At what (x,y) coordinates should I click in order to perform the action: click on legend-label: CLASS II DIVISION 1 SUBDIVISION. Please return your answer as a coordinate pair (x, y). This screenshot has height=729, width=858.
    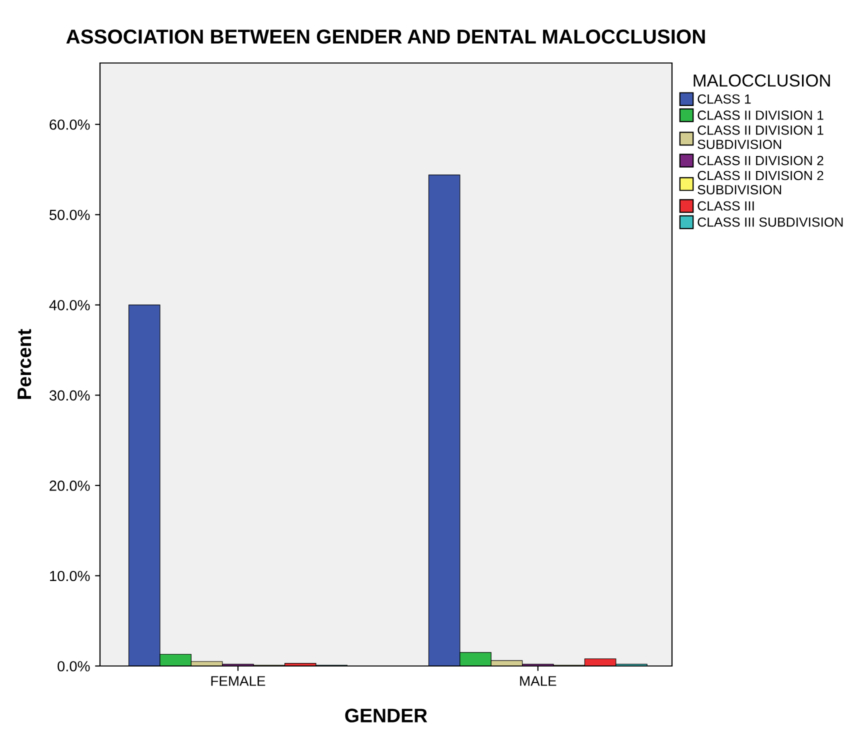
    Looking at the image, I should click on (761, 137).